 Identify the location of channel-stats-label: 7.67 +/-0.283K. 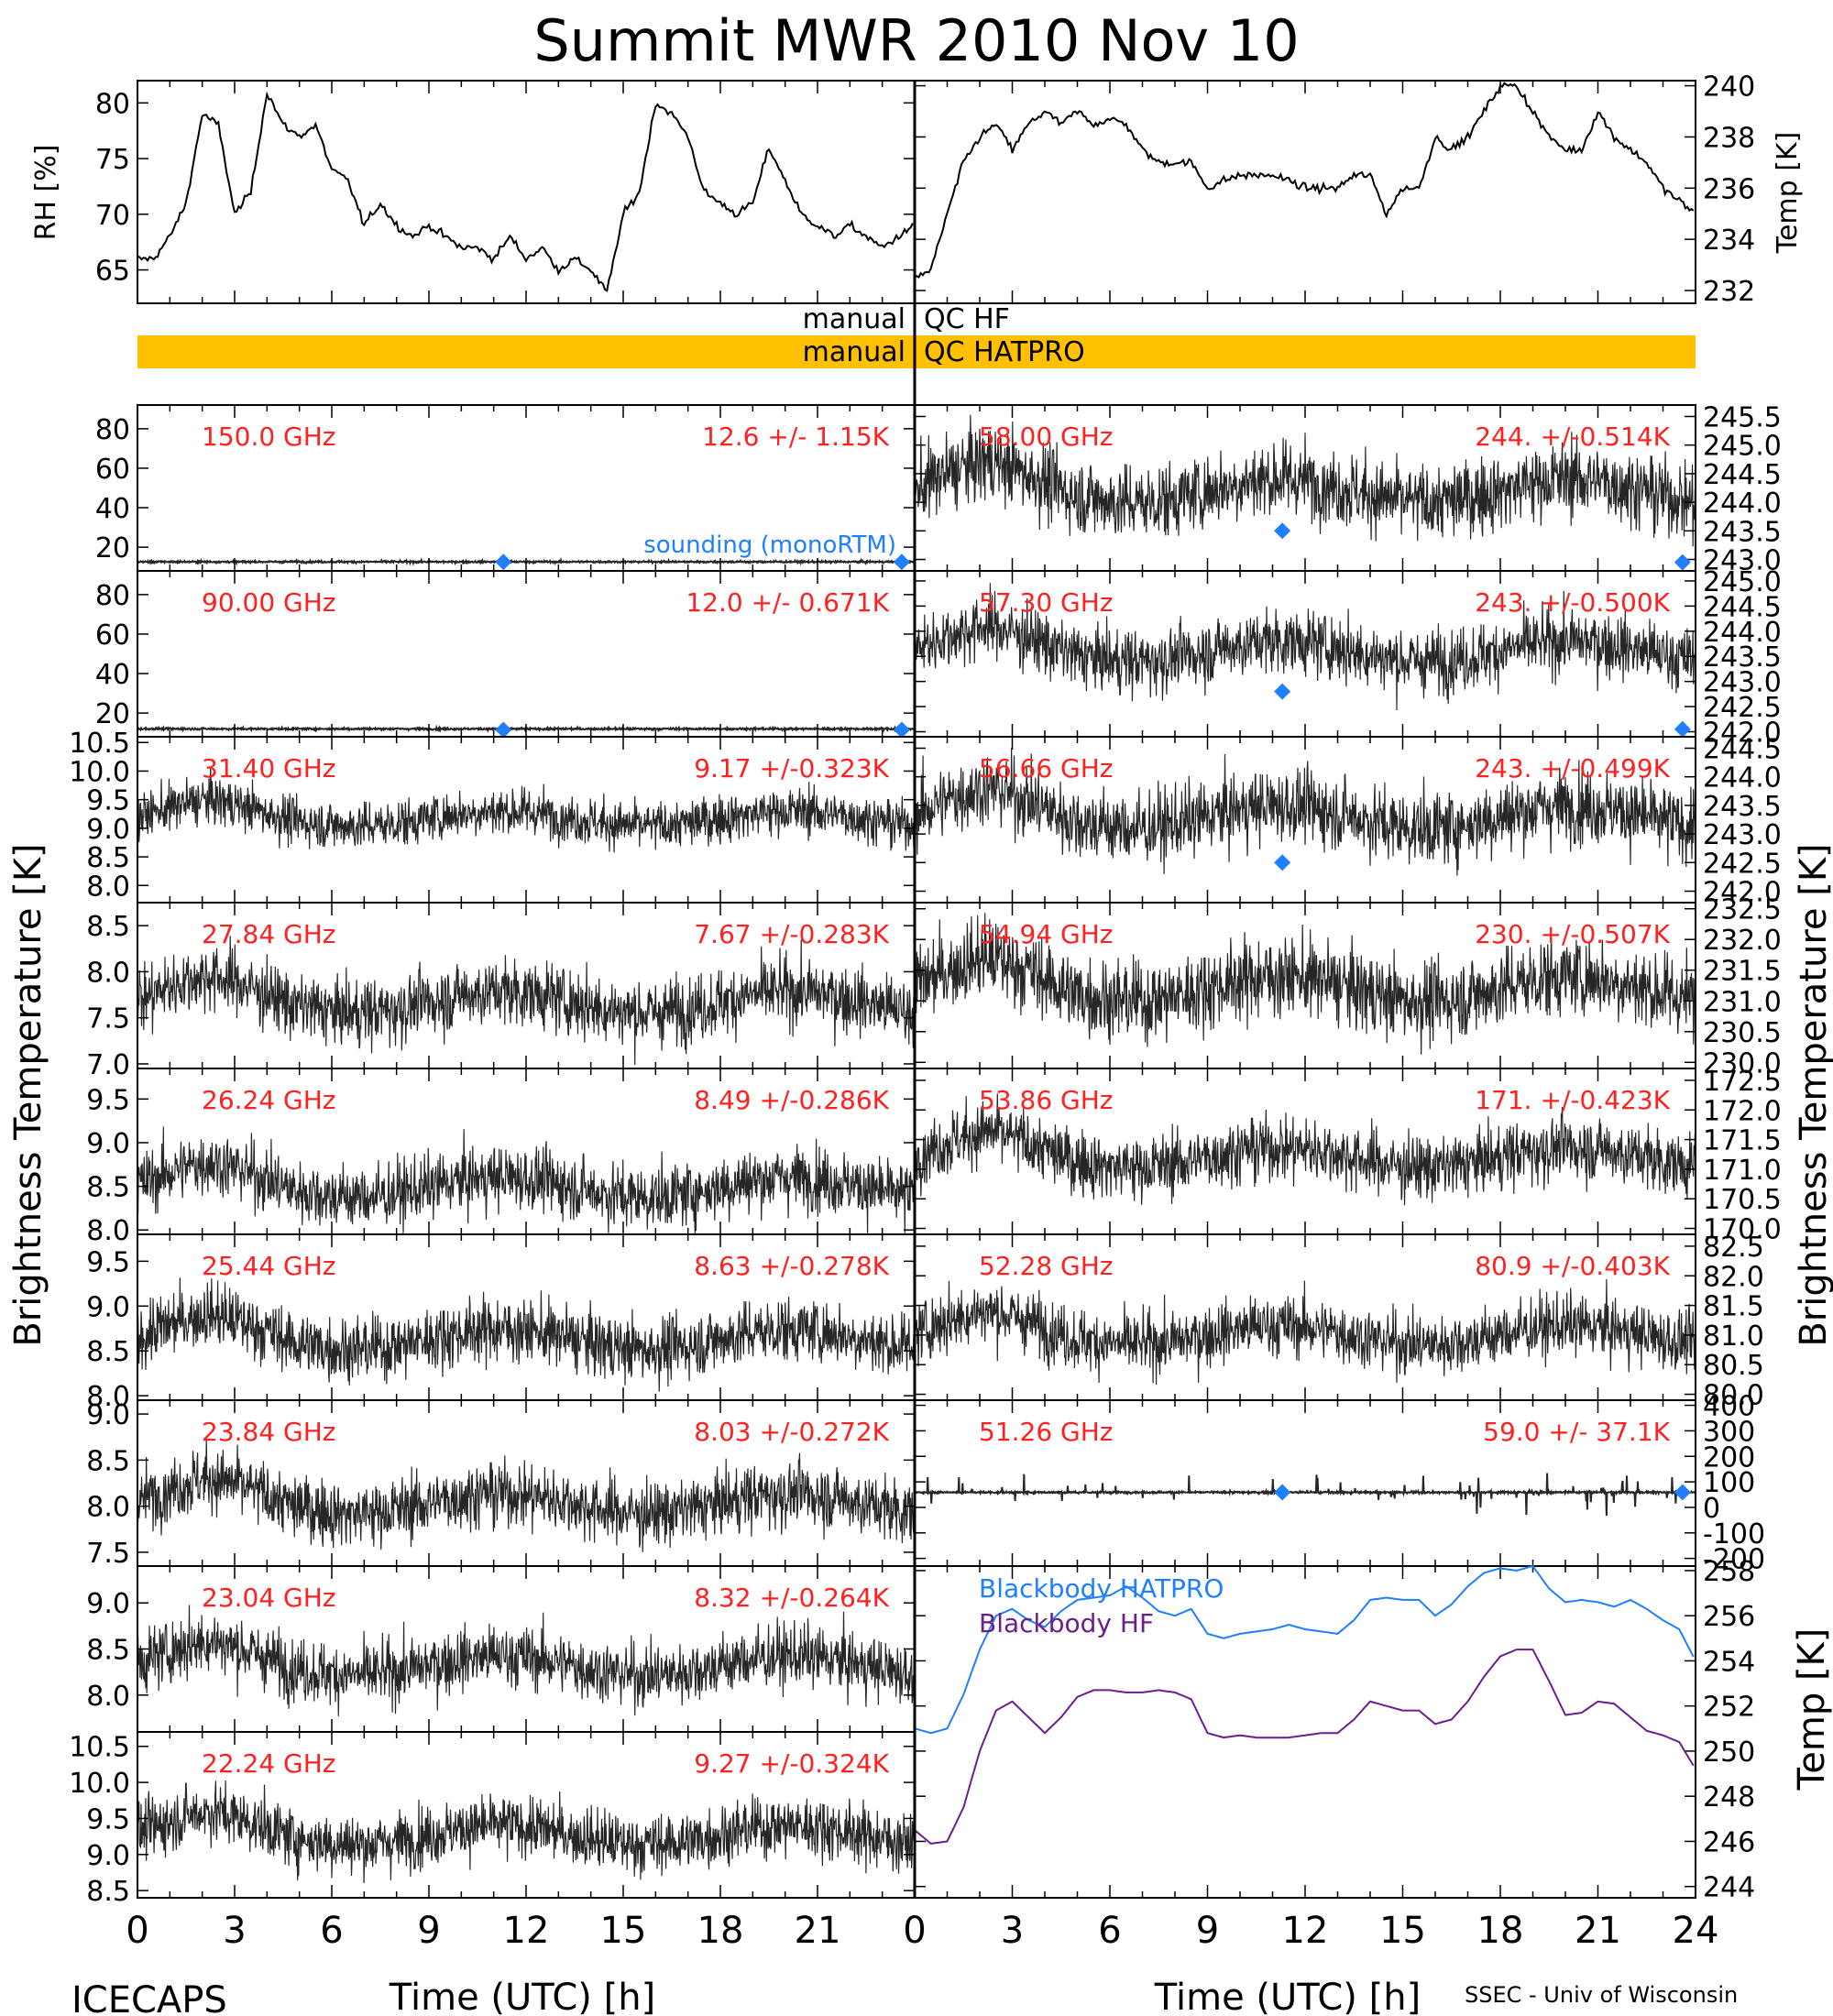
(791, 934).